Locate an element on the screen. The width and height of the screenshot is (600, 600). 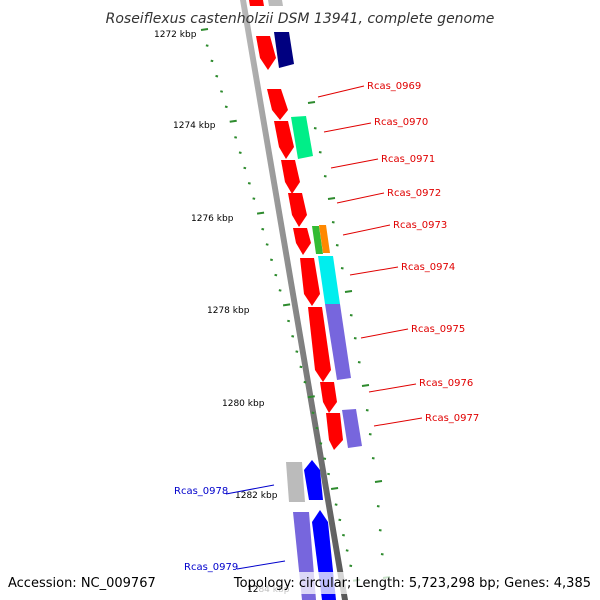
gene-label-rcas-0972: Rcas_0972 is located at coordinates (414, 193).